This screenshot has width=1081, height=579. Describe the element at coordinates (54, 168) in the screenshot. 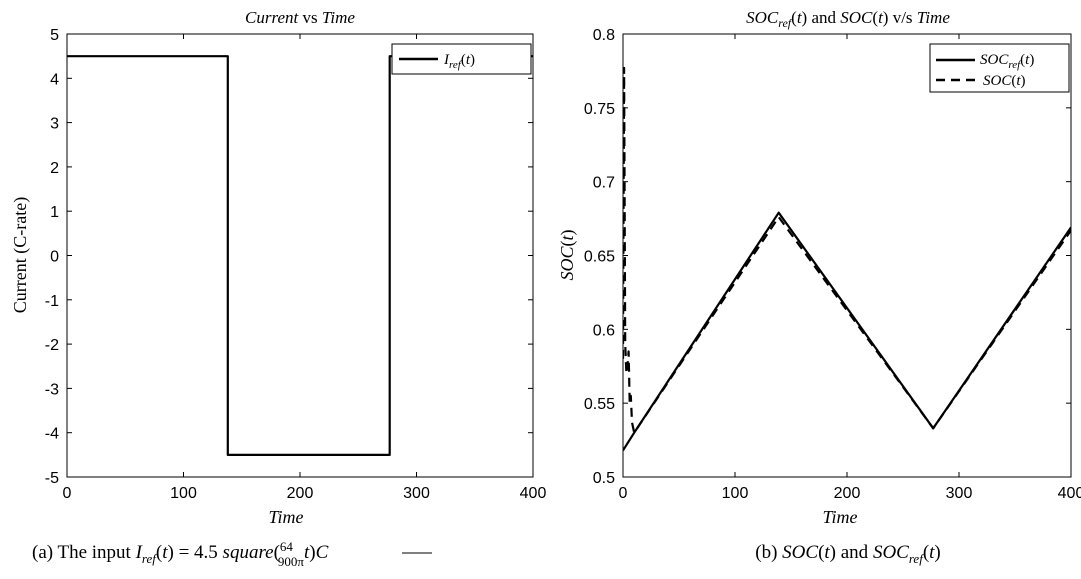

I see `y-tick-label: 2` at that location.